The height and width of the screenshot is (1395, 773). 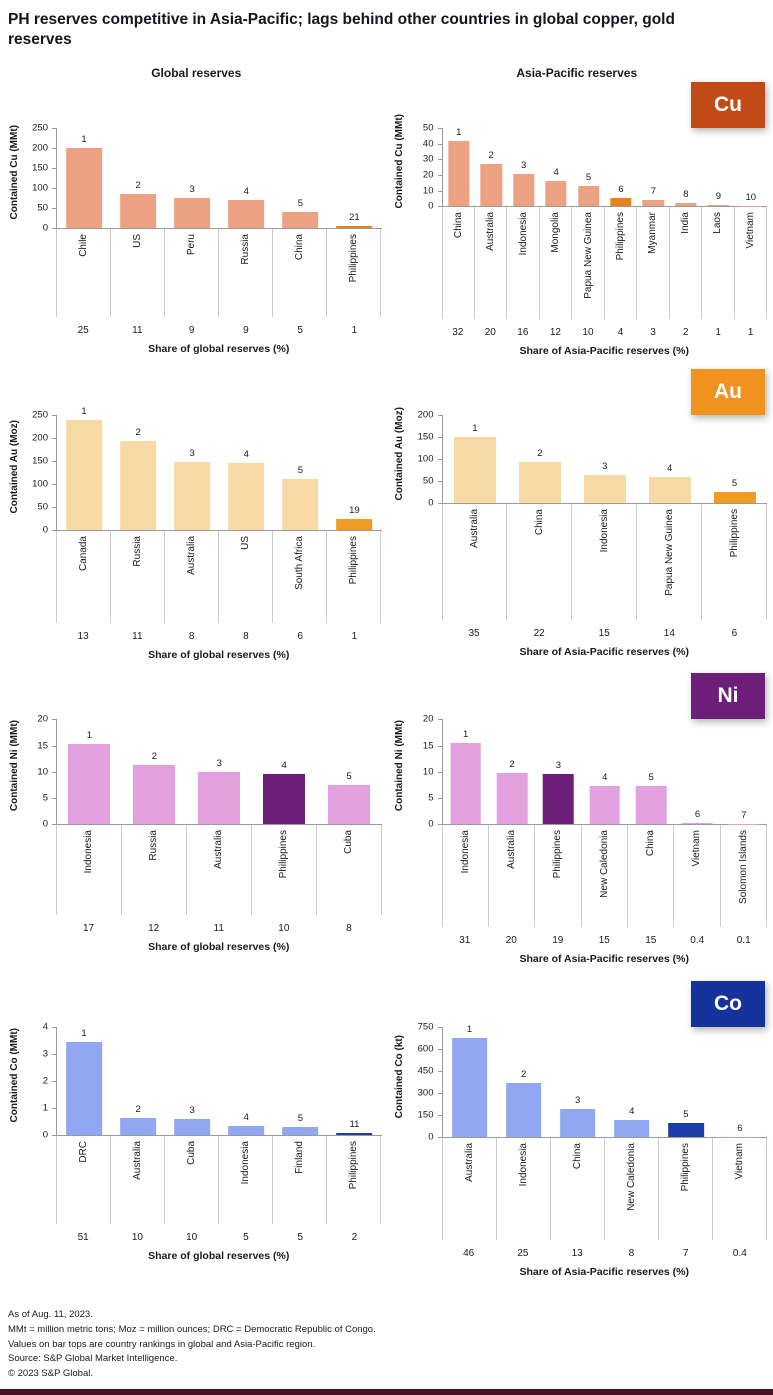 I want to click on rank-label: 2, so click(x=138, y=186).